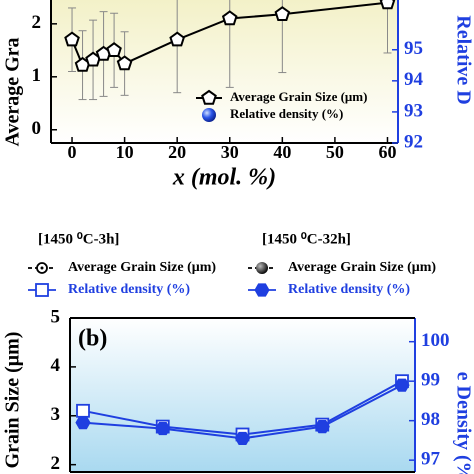 Image resolution: width=474 pixels, height=474 pixels. I want to click on y2-tick-label: 92, so click(413, 141).